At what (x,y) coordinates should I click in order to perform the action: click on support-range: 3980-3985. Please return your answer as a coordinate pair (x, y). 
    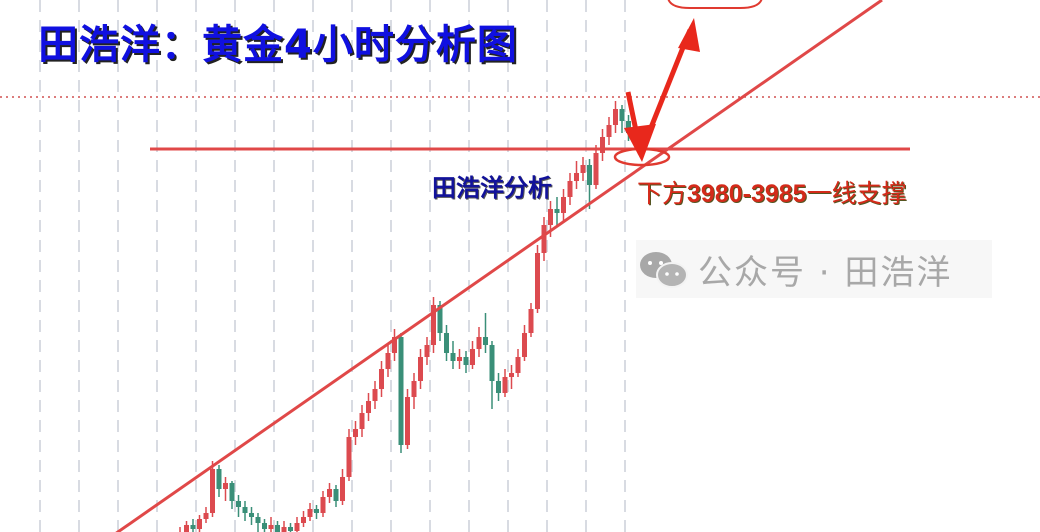
    Looking at the image, I should click on (747, 194).